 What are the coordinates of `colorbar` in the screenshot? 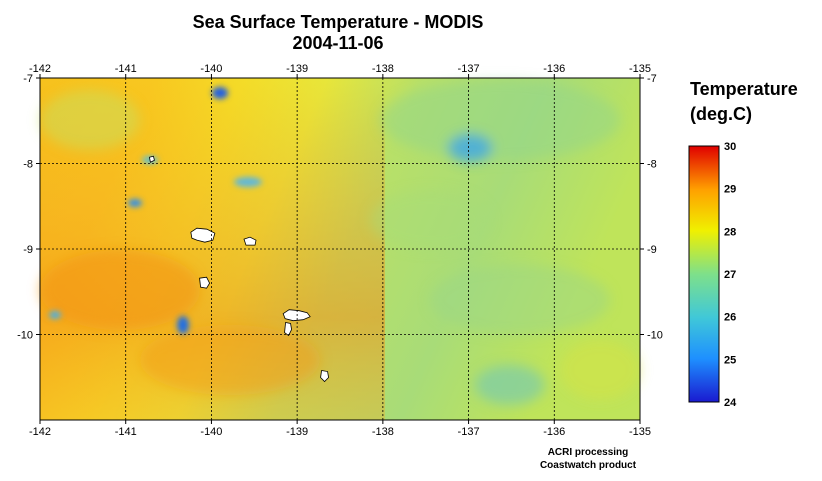 It's located at (704, 274).